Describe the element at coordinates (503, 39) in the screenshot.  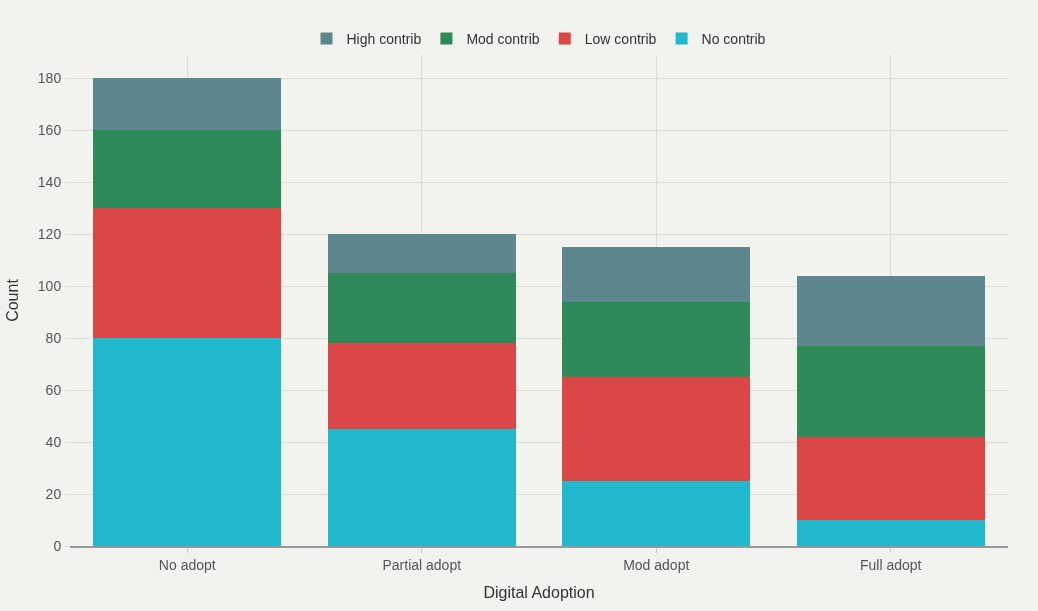
I see `legend-label: Mod contrib` at that location.